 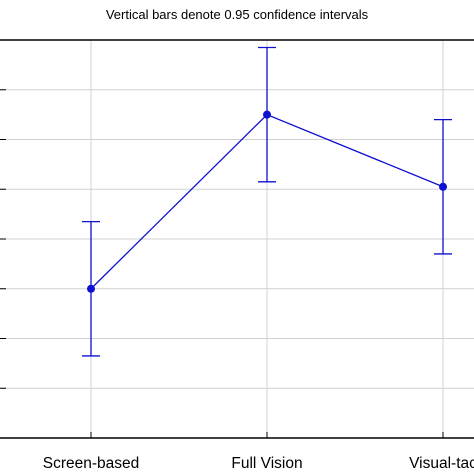 I want to click on x-tick-labels: Screen-based Full Vision Visual-tac, so click(x=258, y=463).